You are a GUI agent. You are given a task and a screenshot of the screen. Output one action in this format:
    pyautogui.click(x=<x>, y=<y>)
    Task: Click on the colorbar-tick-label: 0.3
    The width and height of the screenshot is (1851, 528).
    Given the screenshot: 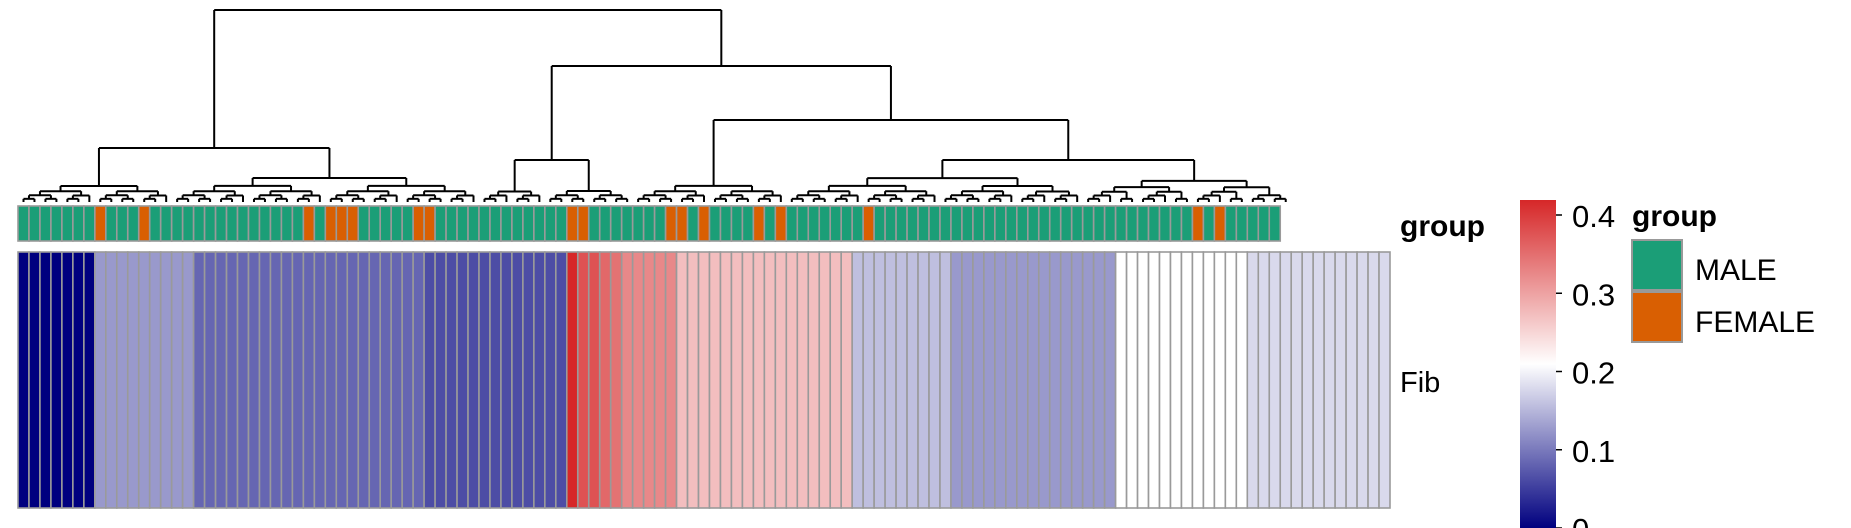 What is the action you would take?
    pyautogui.click(x=1593, y=294)
    